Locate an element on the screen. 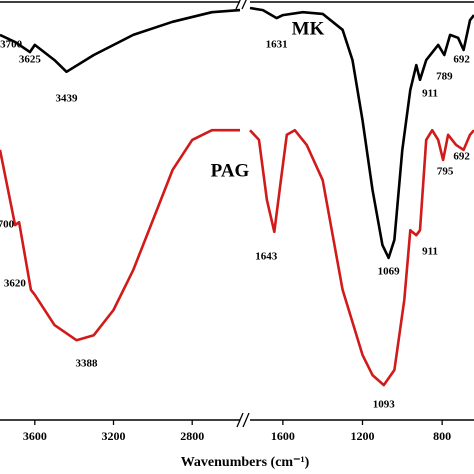 The height and width of the screenshot is (474, 474). peak-label: 3625 is located at coordinates (30, 60).